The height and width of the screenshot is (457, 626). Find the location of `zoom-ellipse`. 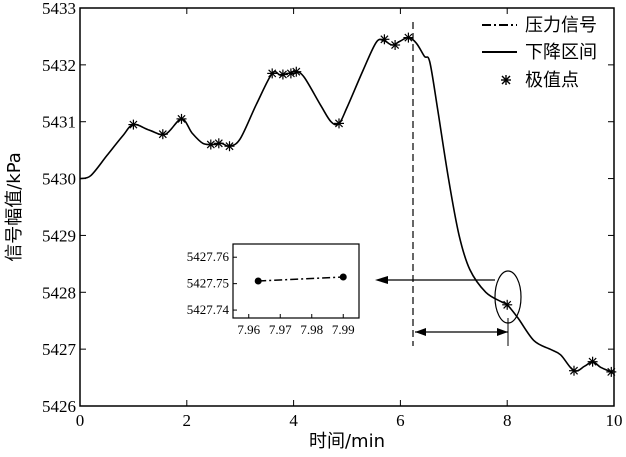

zoom-ellipse is located at coordinates (508, 297).